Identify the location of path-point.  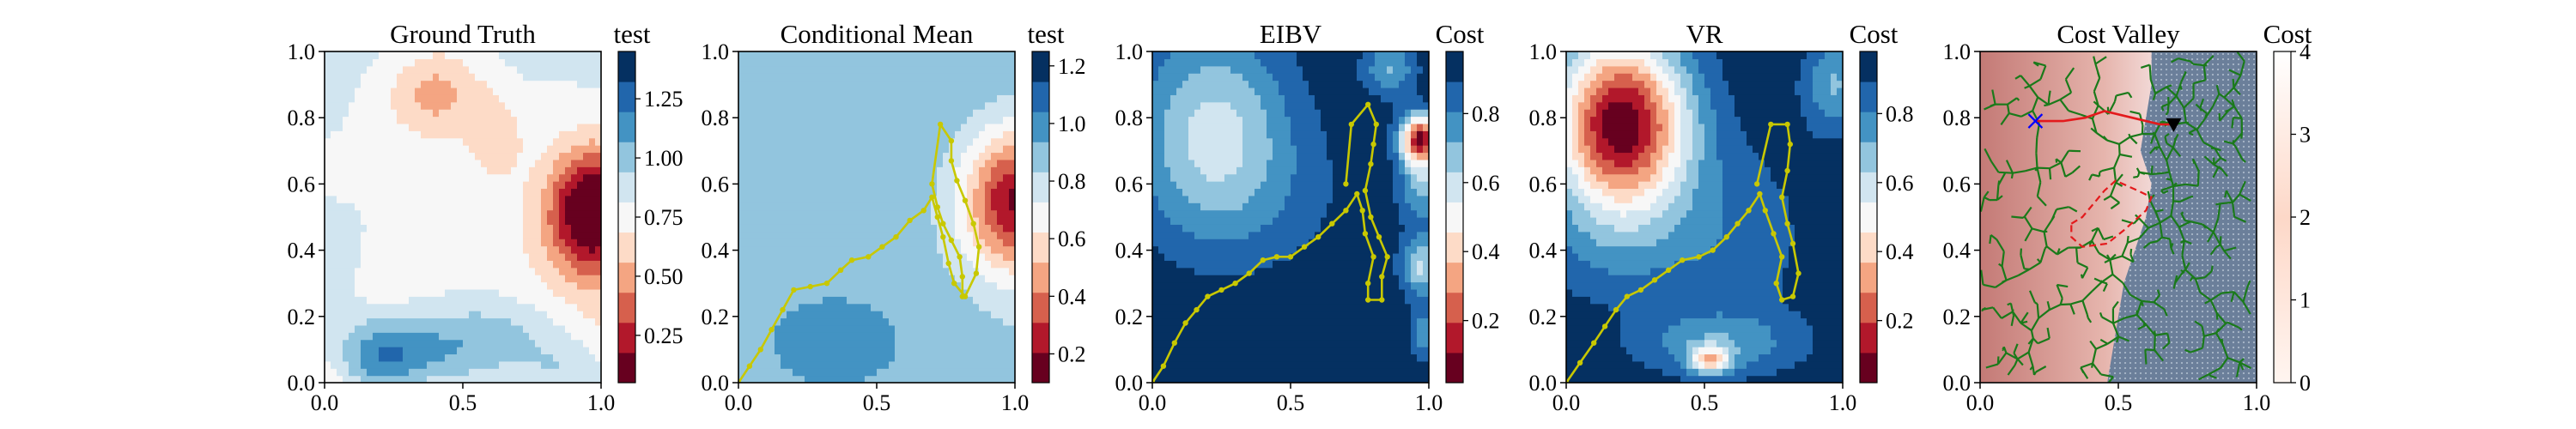
(937, 207).